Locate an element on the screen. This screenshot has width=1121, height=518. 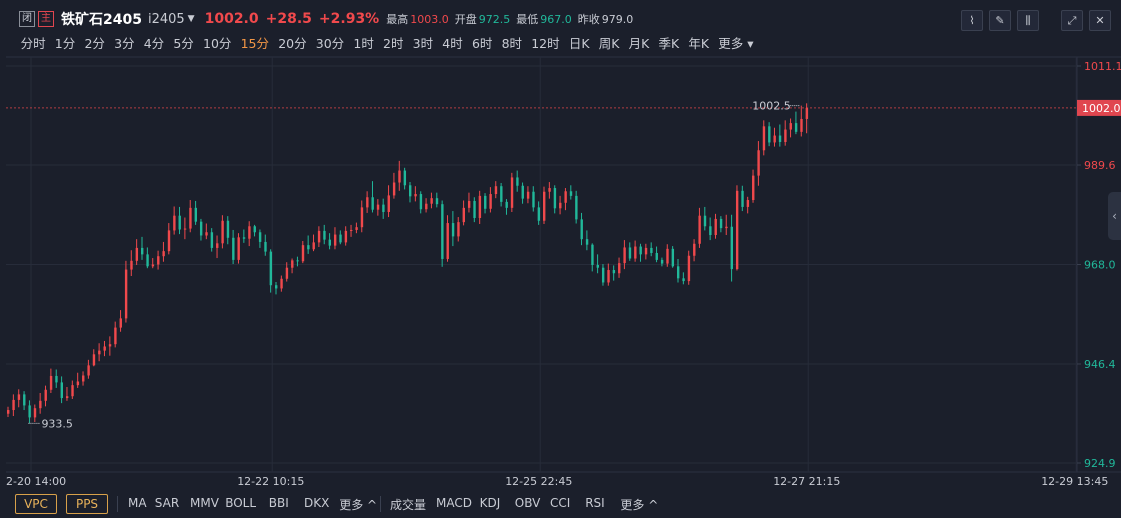
period-tab: 3分 is located at coordinates (124, 43).